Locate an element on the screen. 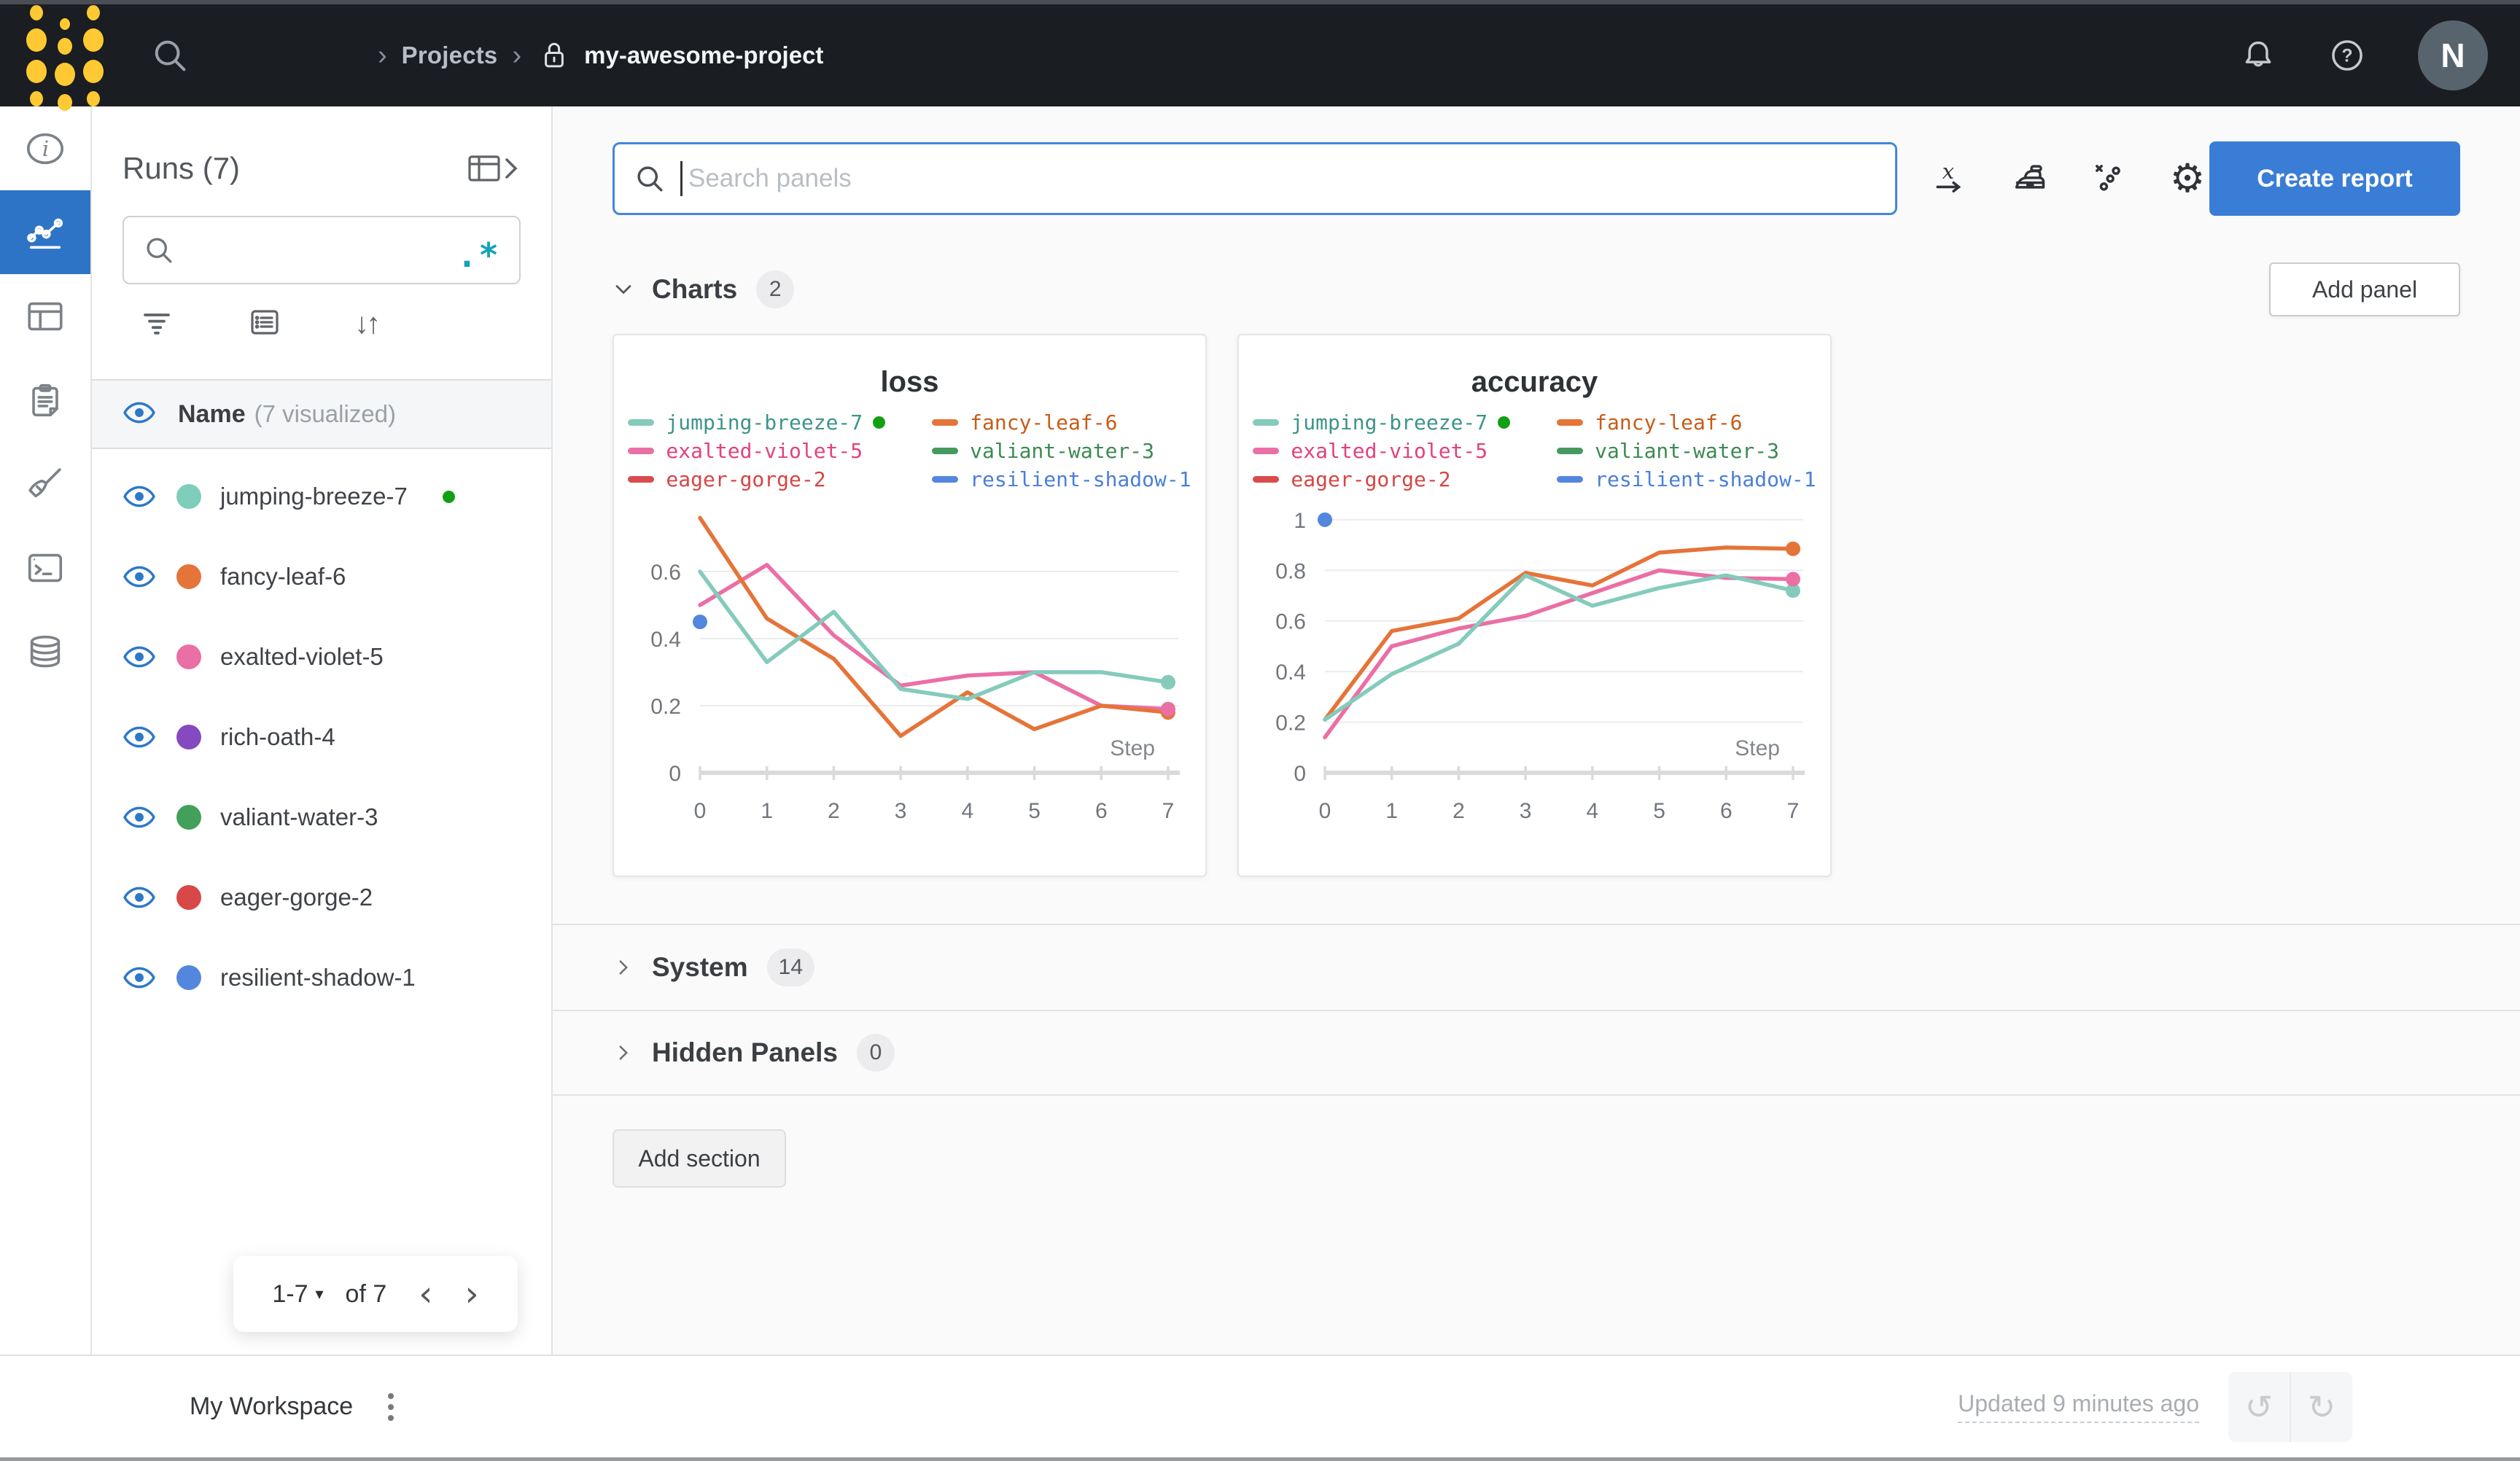 The width and height of the screenshot is (2520, 1461). toggle-all-visibility-eye-icon is located at coordinates (139, 414).